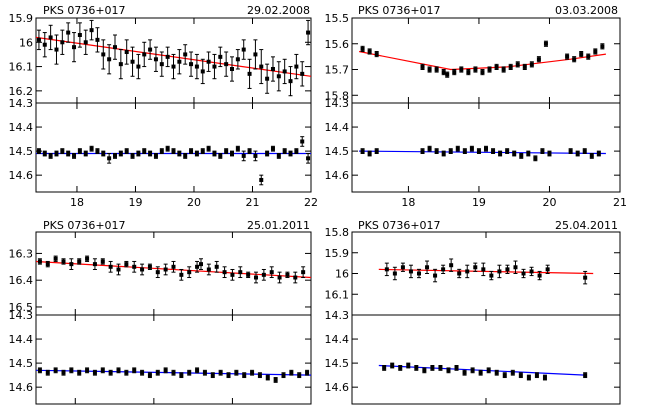 This screenshot has height=408, width=647. What do you see at coordinates (586, 10) in the screenshot?
I see `panel-date: 03.03.2008` at bounding box center [586, 10].